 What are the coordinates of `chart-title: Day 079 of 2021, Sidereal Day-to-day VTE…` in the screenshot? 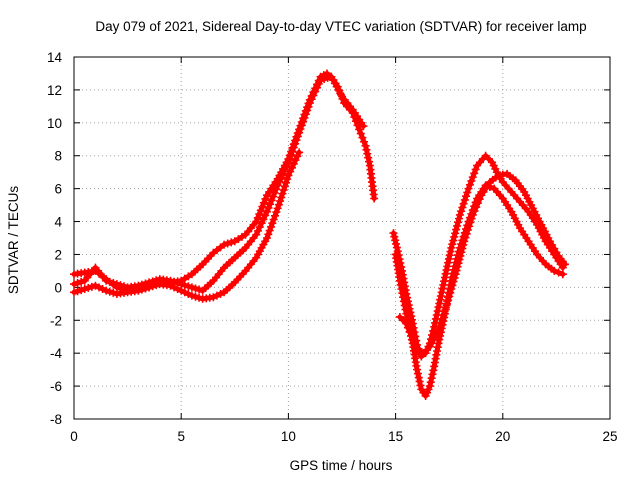 It's located at (340, 26).